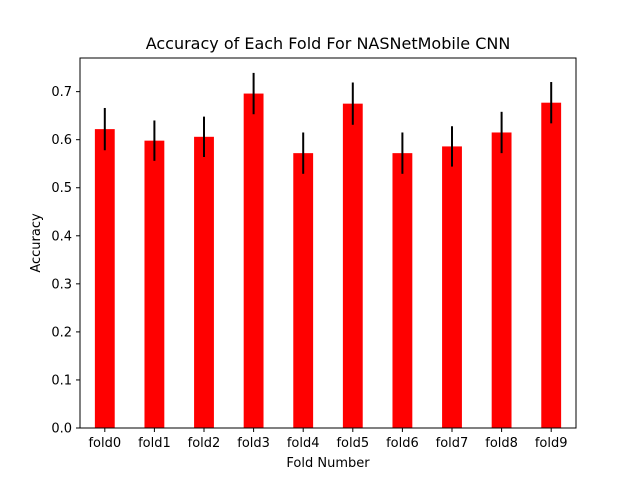 The width and height of the screenshot is (640, 484). I want to click on y-axis: 0.0 0.1 0.2 0.3 0.4 0.5 0.6 0.7, so click(65, 261).